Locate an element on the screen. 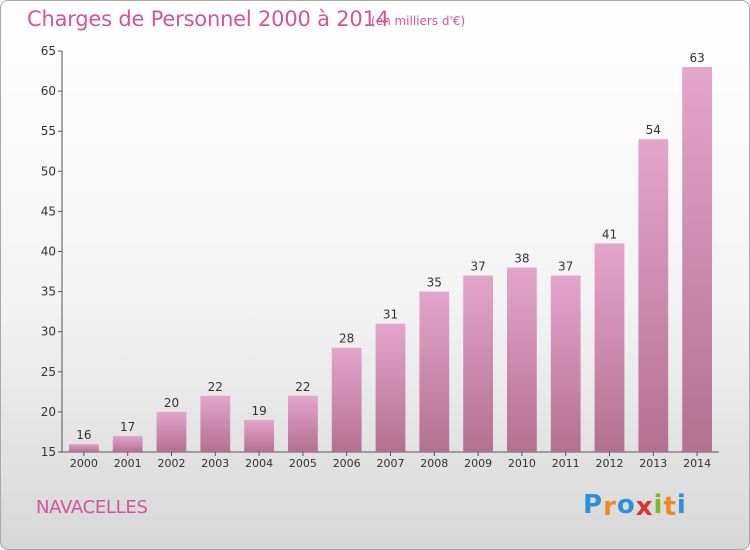 This screenshot has width=750, height=550. x-tick-label: 2002 is located at coordinates (172, 463).